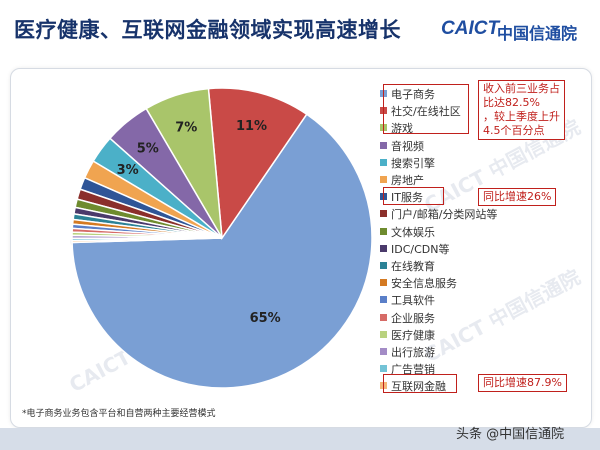  I want to click on fin-highlight-box, so click(420, 383).